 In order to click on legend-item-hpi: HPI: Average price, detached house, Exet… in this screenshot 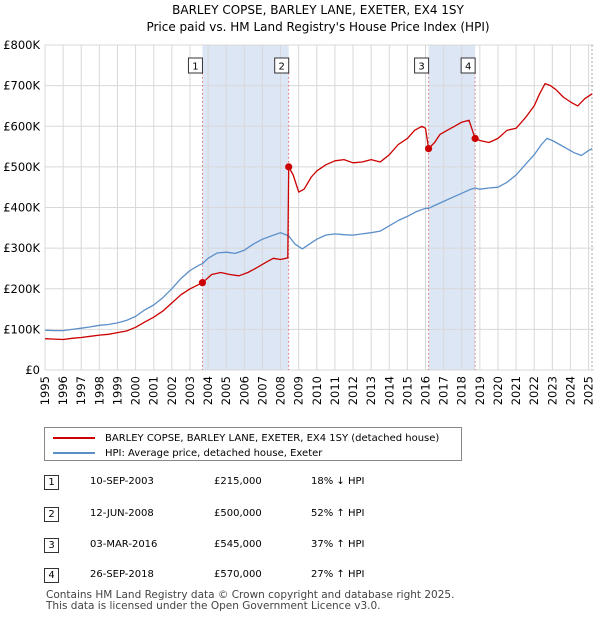, I will do `click(187, 453)`.